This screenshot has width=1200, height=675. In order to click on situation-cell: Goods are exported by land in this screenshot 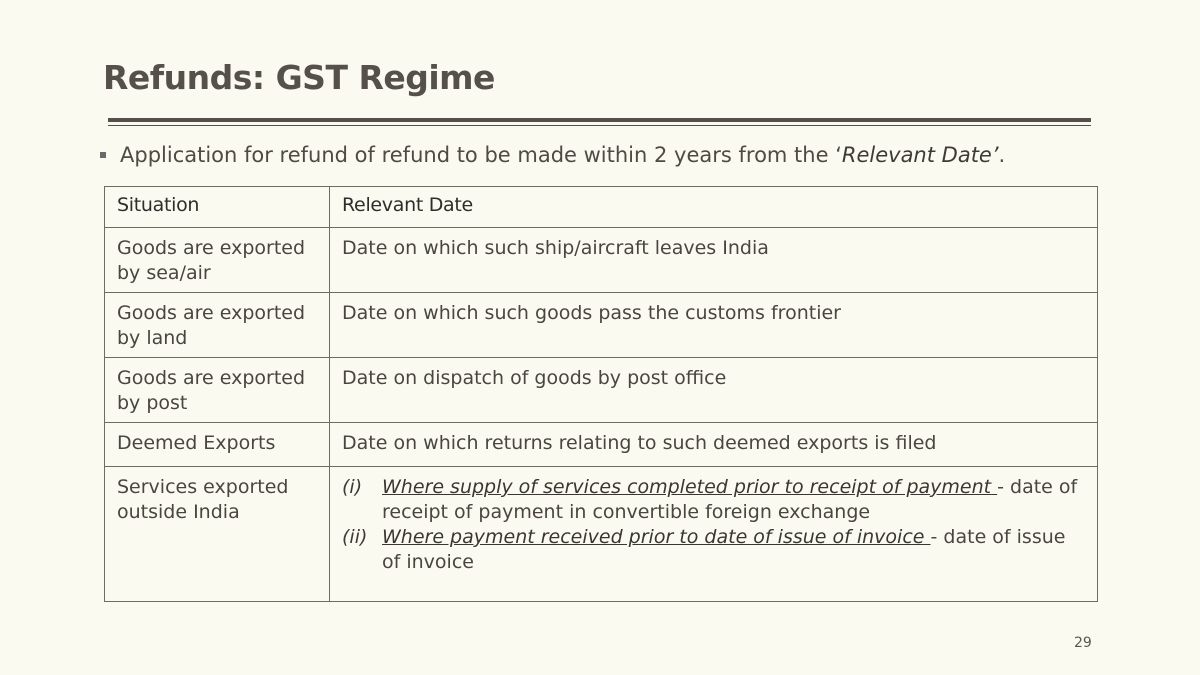, I will do `click(217, 325)`.